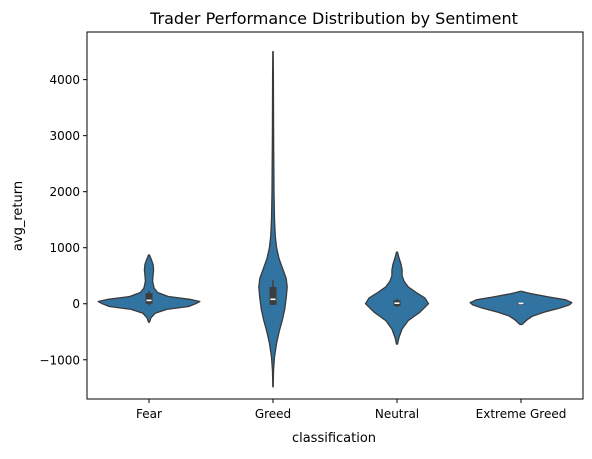 Image resolution: width=592 pixels, height=459 pixels. What do you see at coordinates (76, 304) in the screenshot?
I see `y-tick-label: 0` at bounding box center [76, 304].